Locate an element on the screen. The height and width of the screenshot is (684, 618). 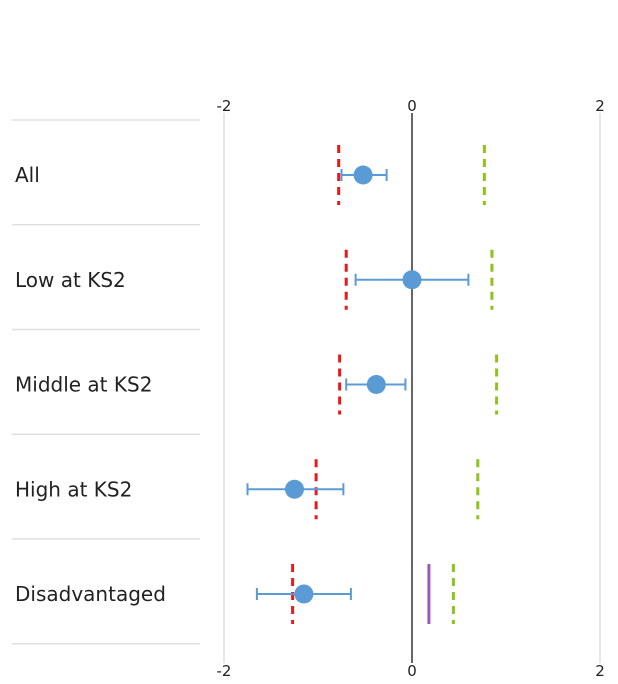
x-tick-label-bottom: 0 is located at coordinates (412, 671).